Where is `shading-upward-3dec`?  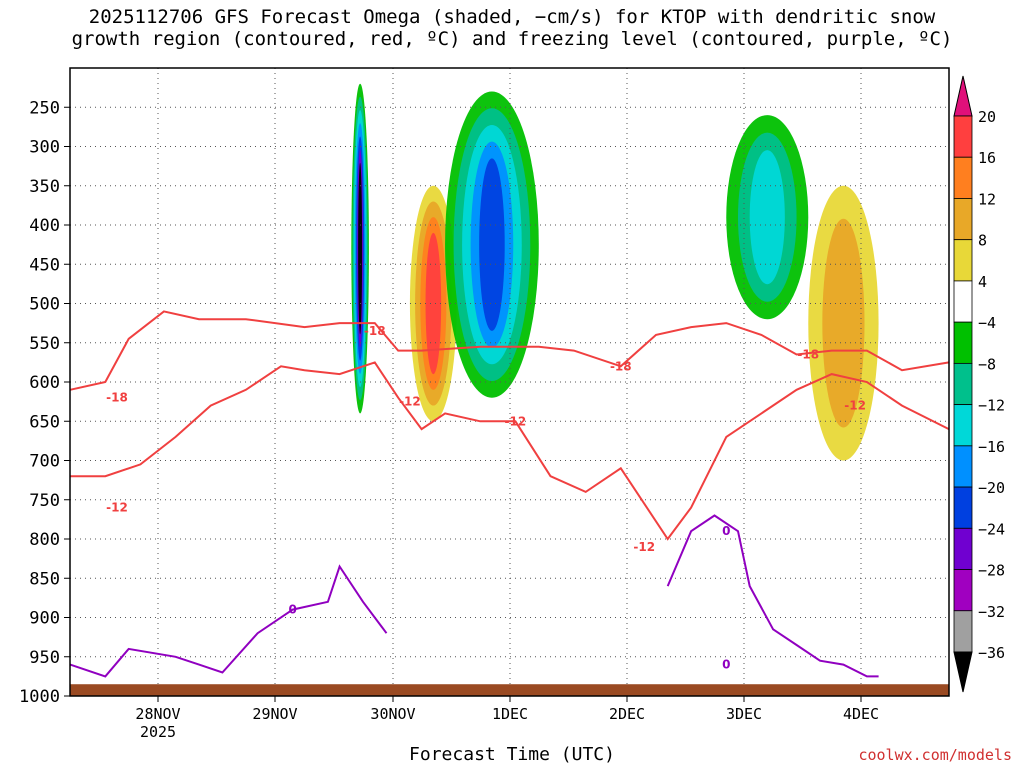 shading-upward-3dec is located at coordinates (767, 217).